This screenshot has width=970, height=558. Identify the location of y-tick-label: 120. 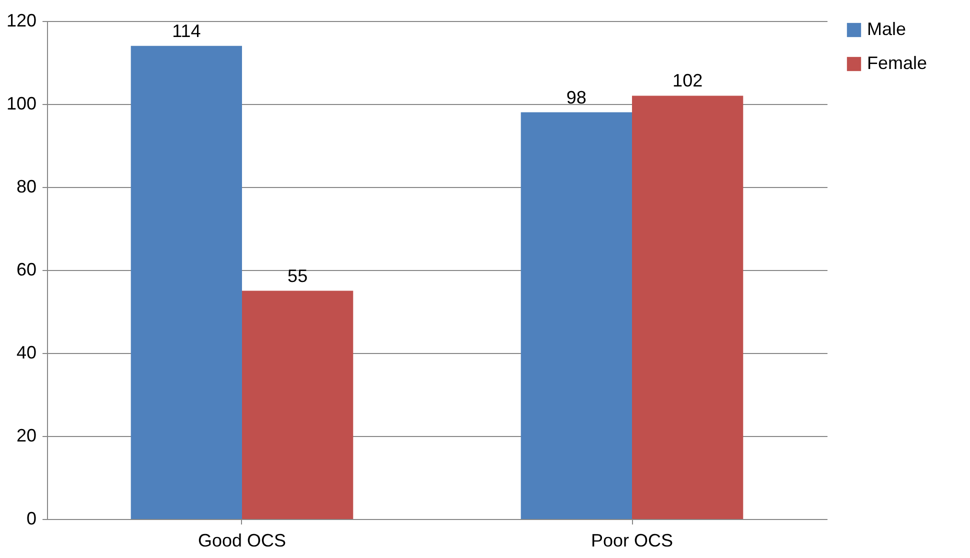
(21, 20).